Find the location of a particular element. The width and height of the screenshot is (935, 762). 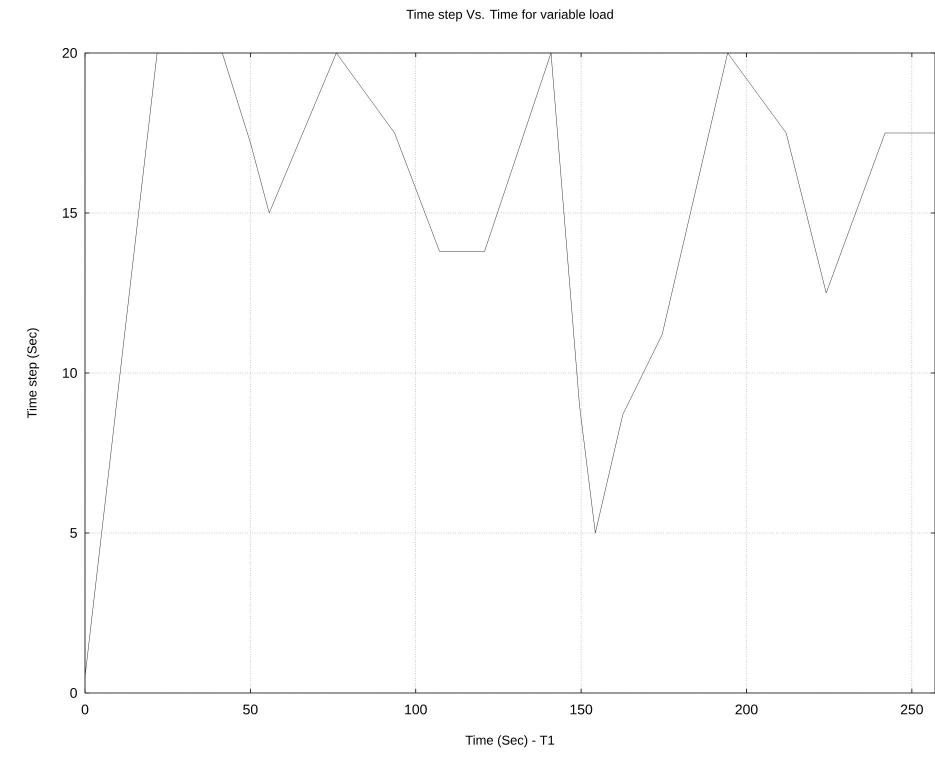

x-tick-label: 50 is located at coordinates (250, 709).